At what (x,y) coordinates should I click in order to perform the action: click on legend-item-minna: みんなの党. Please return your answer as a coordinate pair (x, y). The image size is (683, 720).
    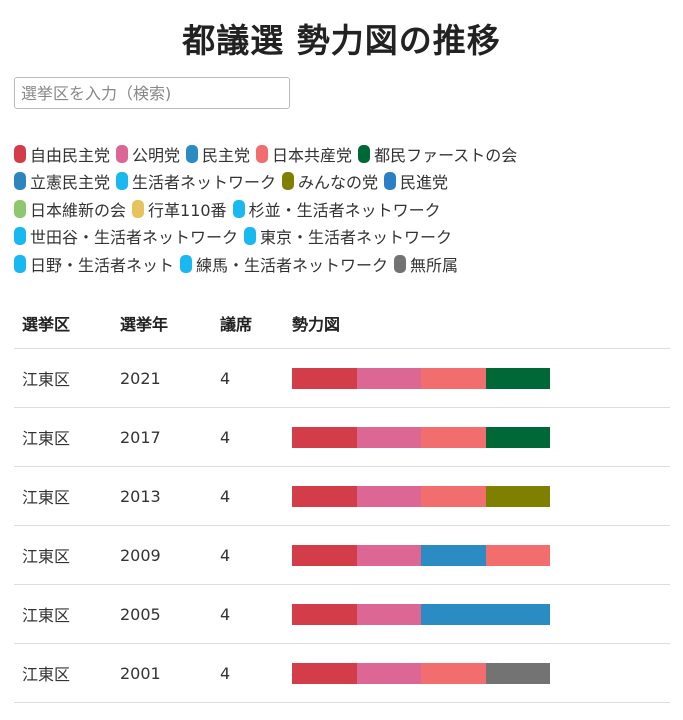
    Looking at the image, I should click on (330, 181).